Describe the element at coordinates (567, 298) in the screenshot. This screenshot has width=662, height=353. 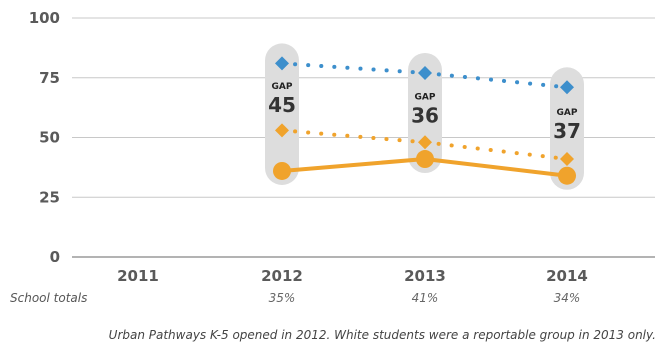
I see `school-total-value: 34%` at that location.